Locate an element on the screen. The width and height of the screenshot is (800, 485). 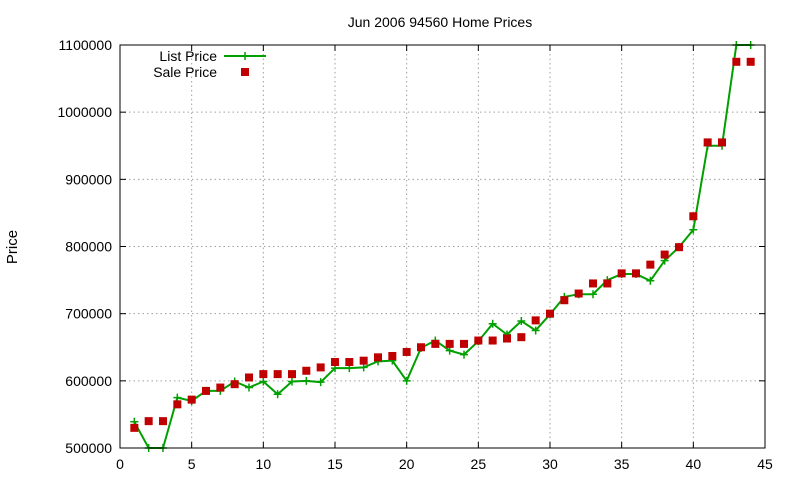
y-tick-label: 700000 is located at coordinates (88, 314).